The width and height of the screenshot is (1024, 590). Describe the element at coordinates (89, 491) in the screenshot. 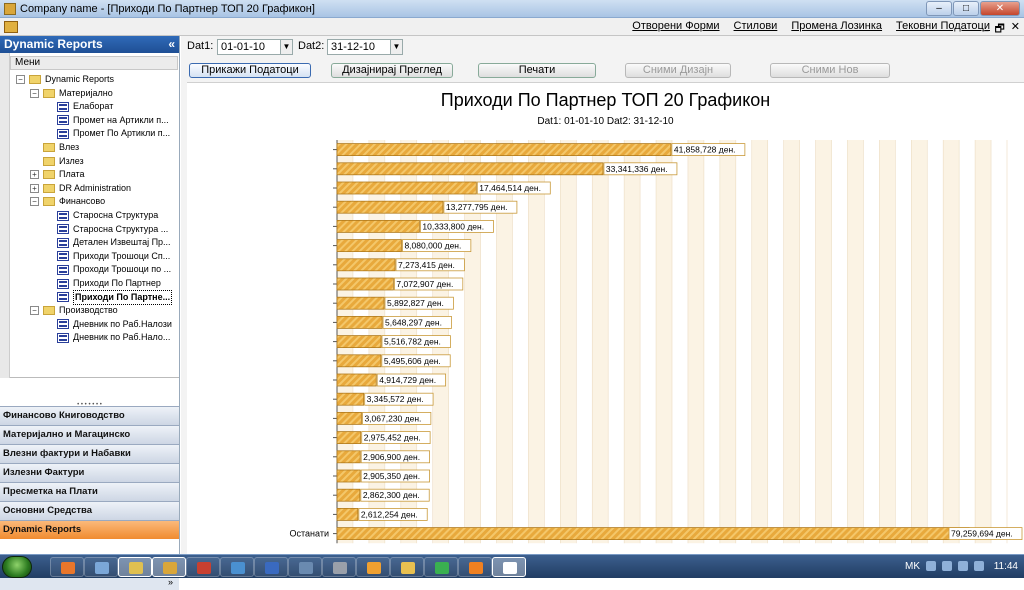

I see `nav-button-4: Пресметка на Плати` at that location.